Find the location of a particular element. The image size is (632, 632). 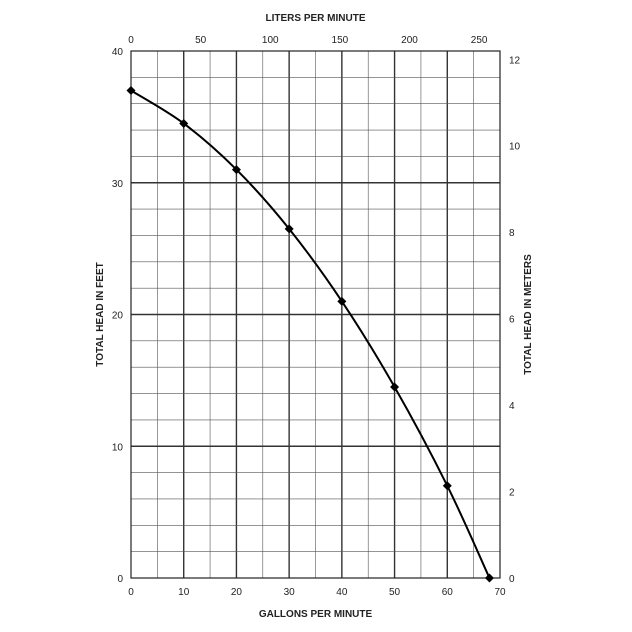

y2-tick-label: 10 is located at coordinates (515, 147).